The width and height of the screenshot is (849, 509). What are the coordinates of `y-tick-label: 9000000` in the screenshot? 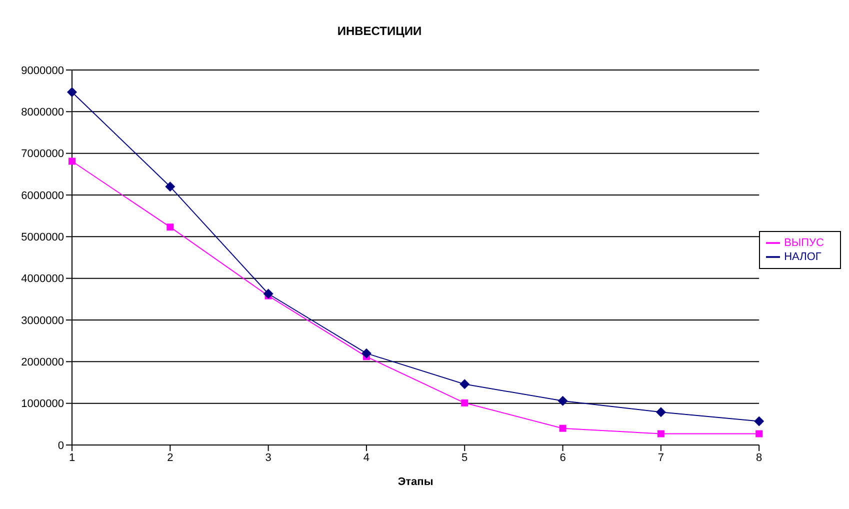 It's located at (42, 70).